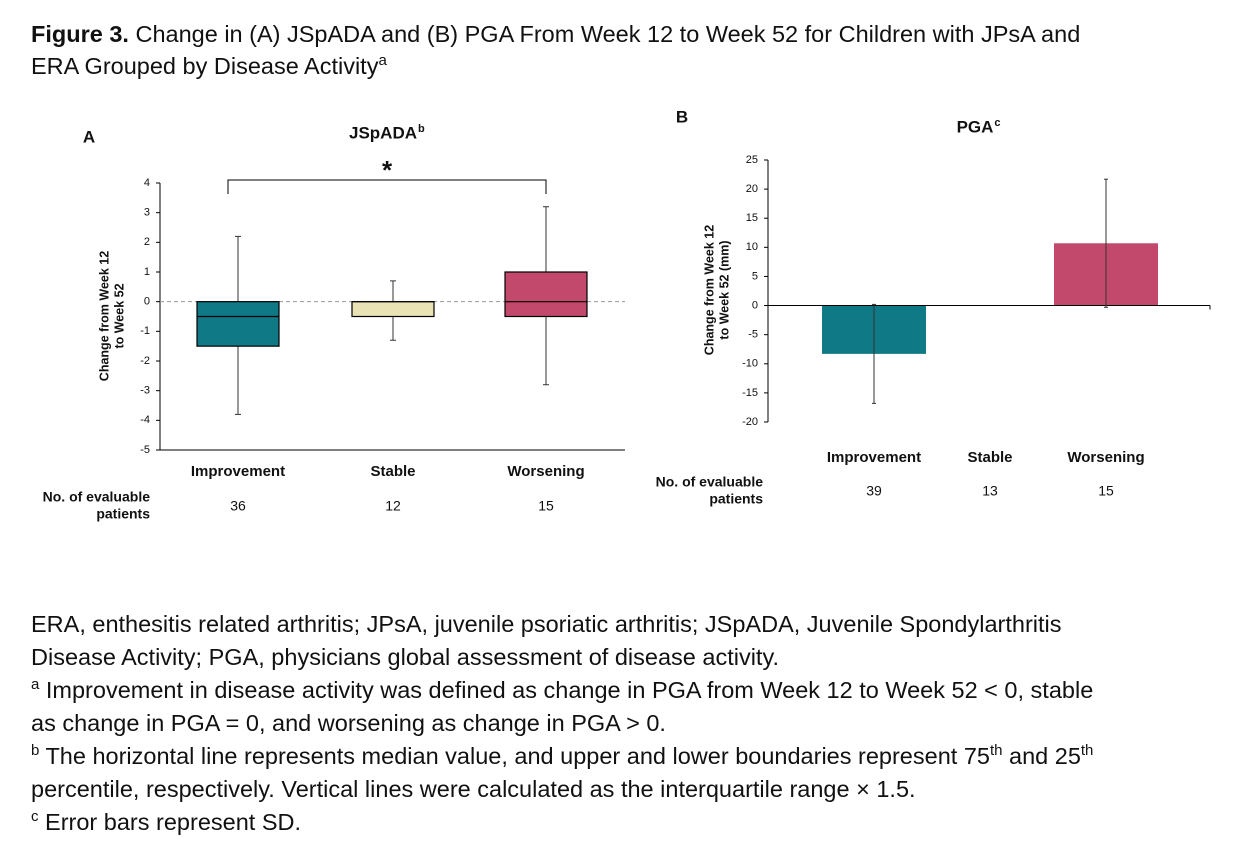  Describe the element at coordinates (421, 129) in the screenshot. I see `title-note: b` at that location.